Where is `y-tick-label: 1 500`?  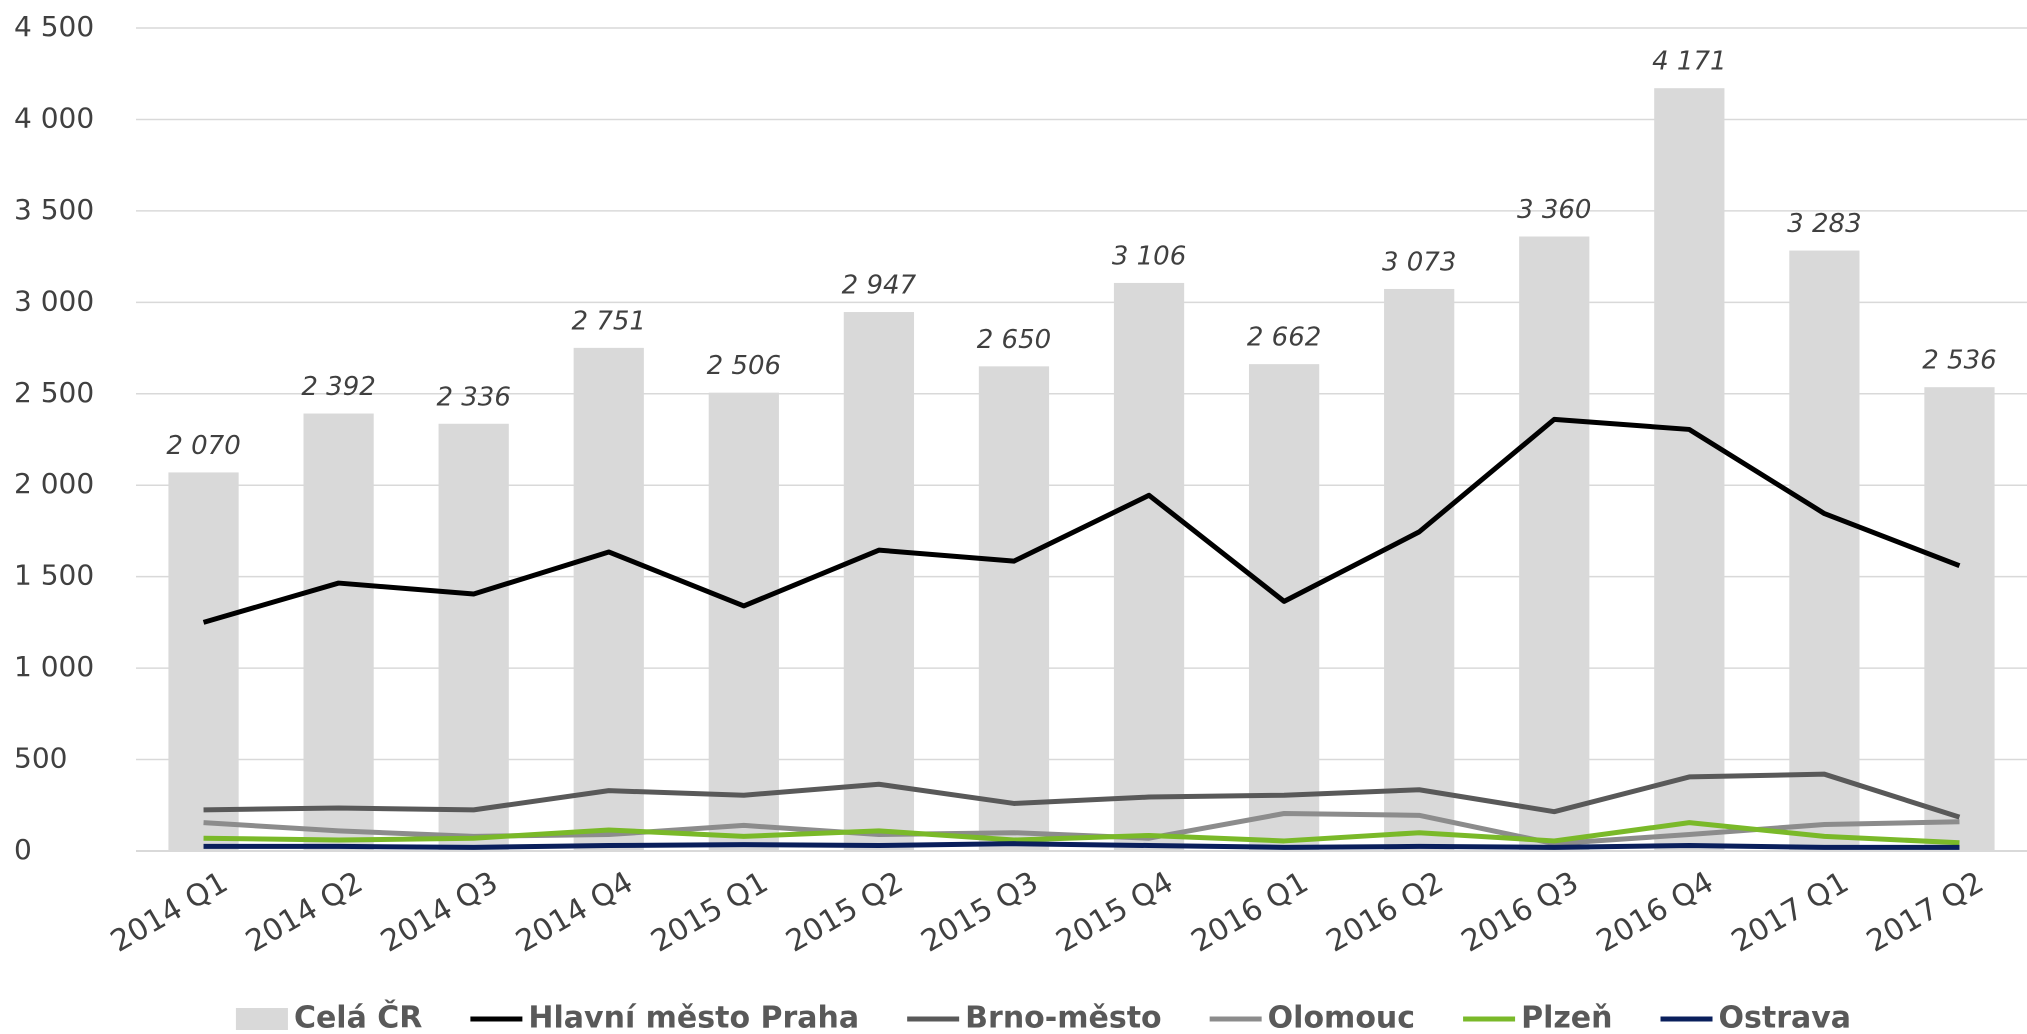 y-tick-label: 1 500 is located at coordinates (54, 575).